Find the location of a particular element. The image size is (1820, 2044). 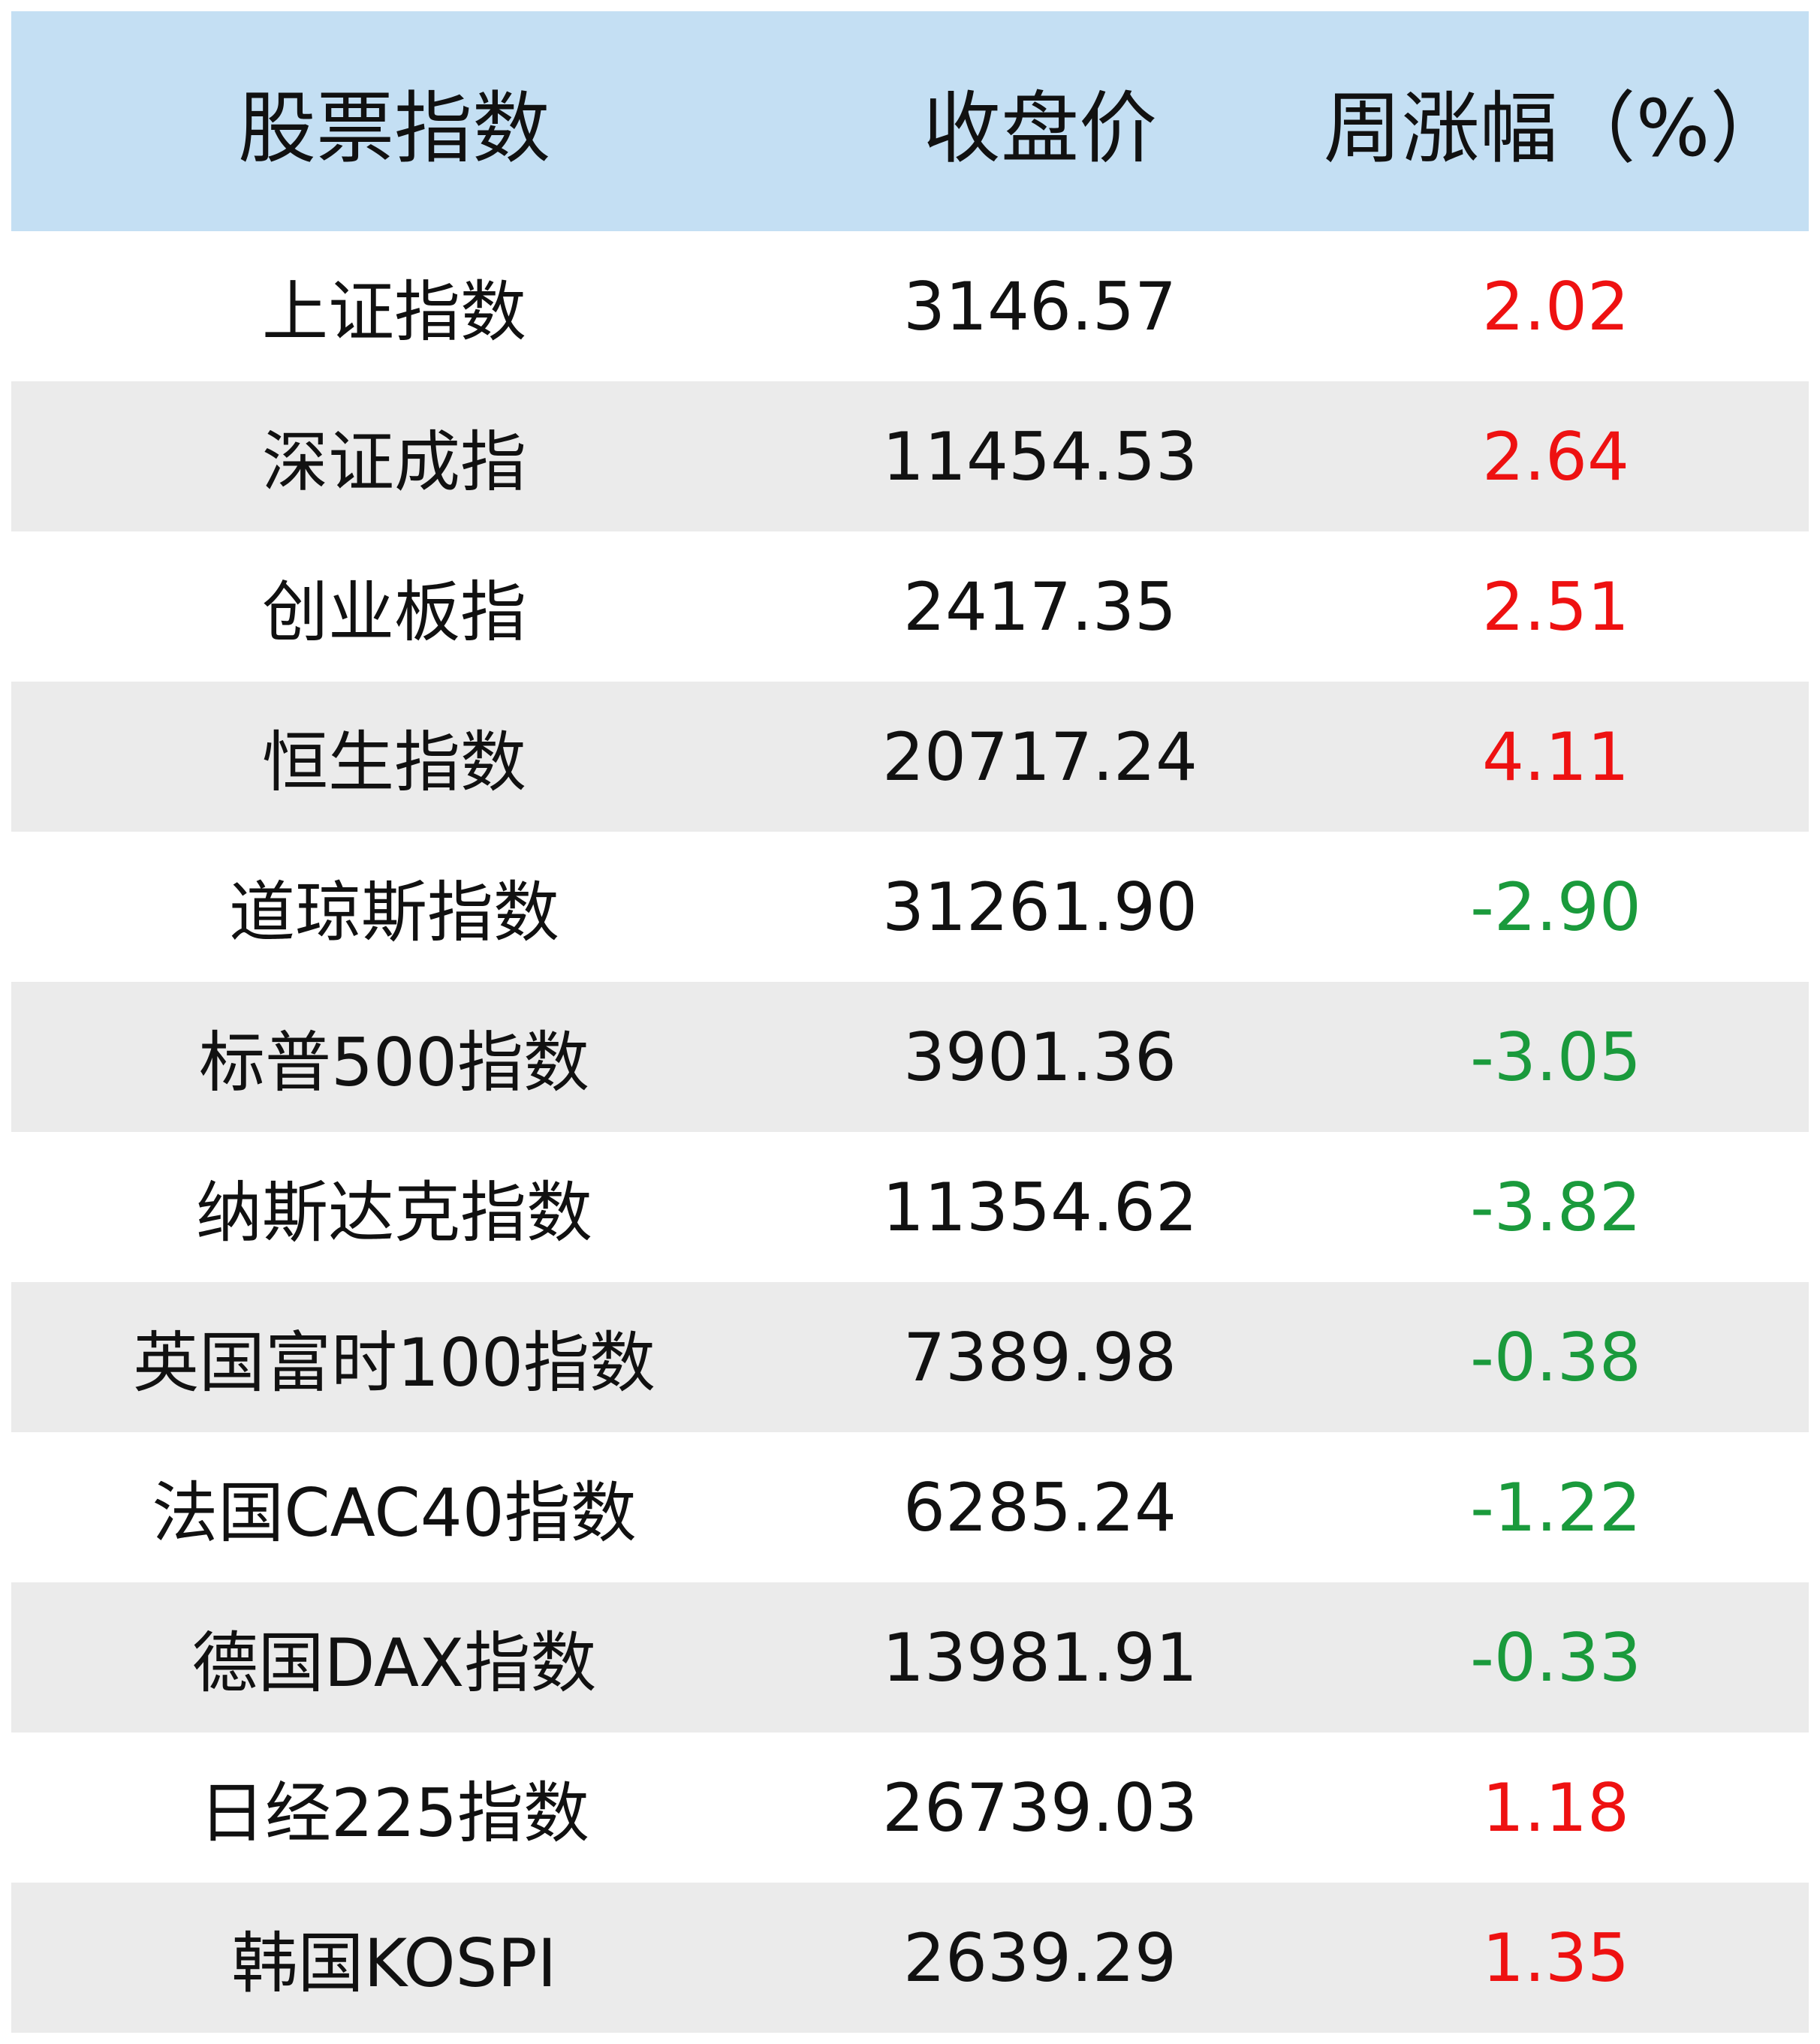

close-price-cell: 31261.90 is located at coordinates (1040, 907).